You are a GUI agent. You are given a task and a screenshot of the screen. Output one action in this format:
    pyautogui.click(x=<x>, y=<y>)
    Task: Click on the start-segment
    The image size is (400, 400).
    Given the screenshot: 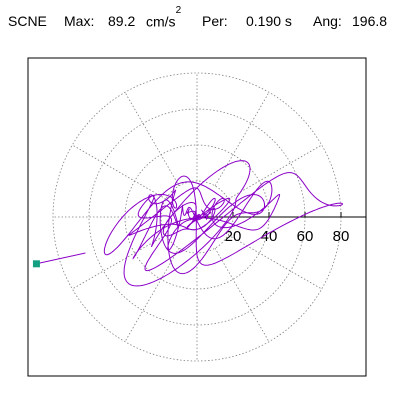 What is the action you would take?
    pyautogui.click(x=61, y=258)
    